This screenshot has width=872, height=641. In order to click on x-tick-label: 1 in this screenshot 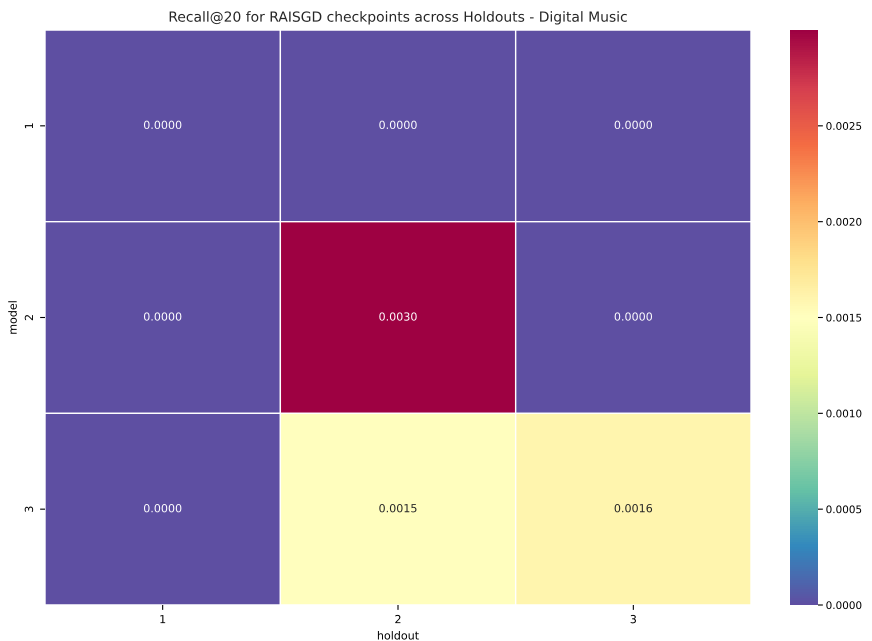, I will do `click(163, 619)`.